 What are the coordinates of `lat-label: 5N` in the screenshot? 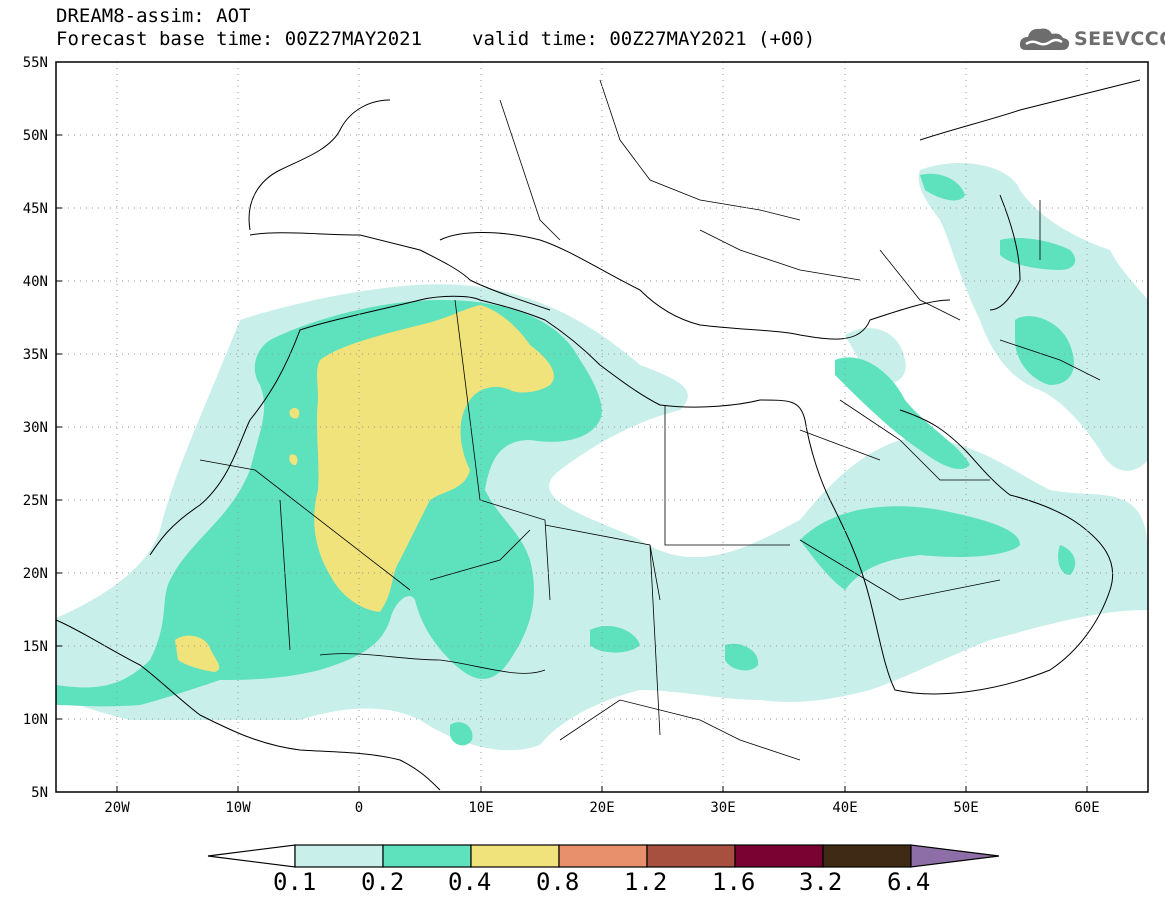 It's located at (39, 793).